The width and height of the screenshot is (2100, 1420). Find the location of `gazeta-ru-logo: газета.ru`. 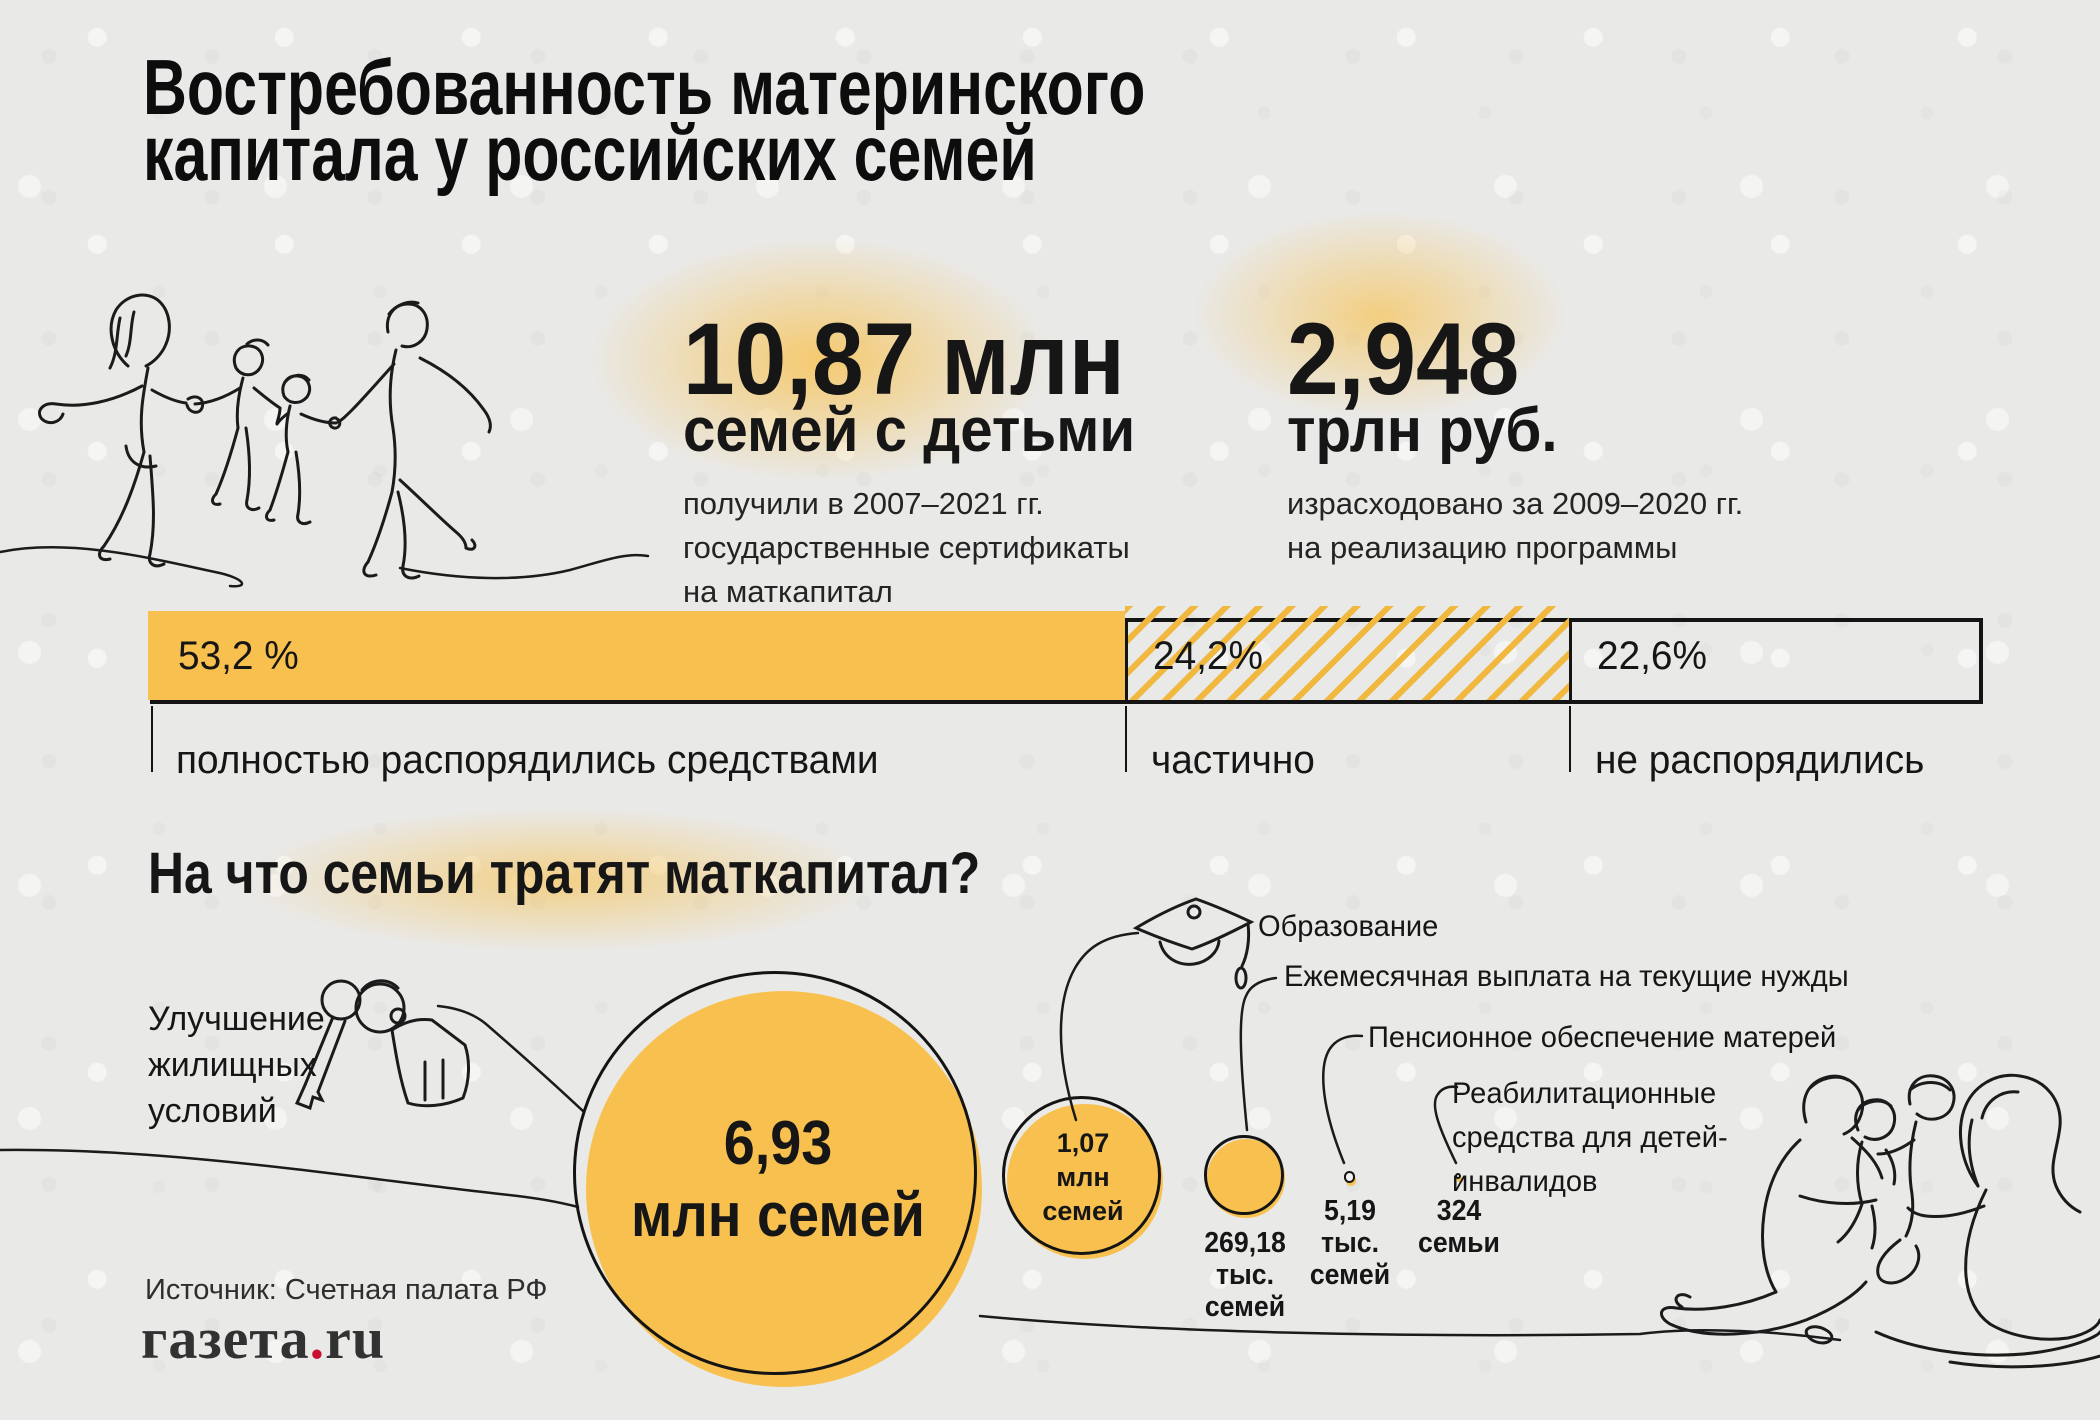

gazeta-ru-logo: газета.ru is located at coordinates (263, 1339).